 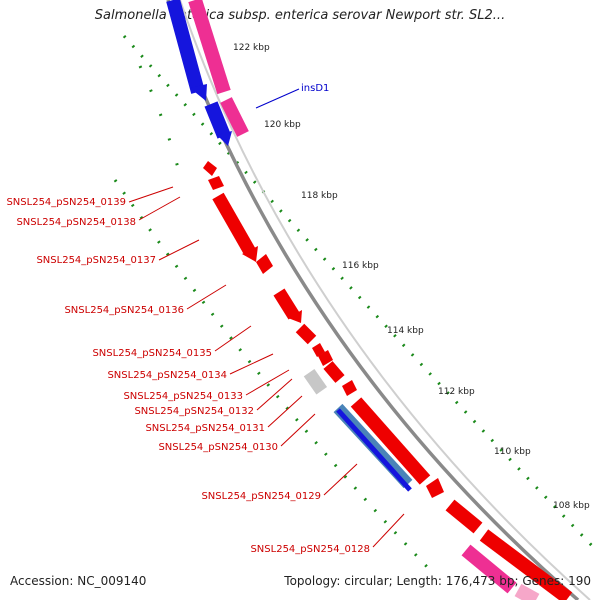 I want to click on gene-label: SNSL254_pSN254_0137, so click(x=96, y=260).